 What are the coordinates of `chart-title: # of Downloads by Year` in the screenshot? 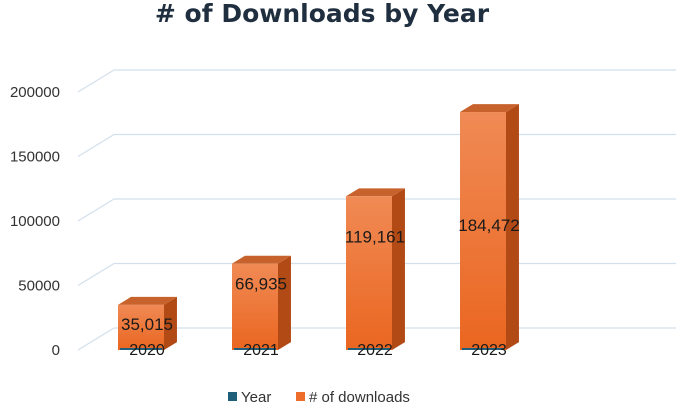 It's located at (322, 14).